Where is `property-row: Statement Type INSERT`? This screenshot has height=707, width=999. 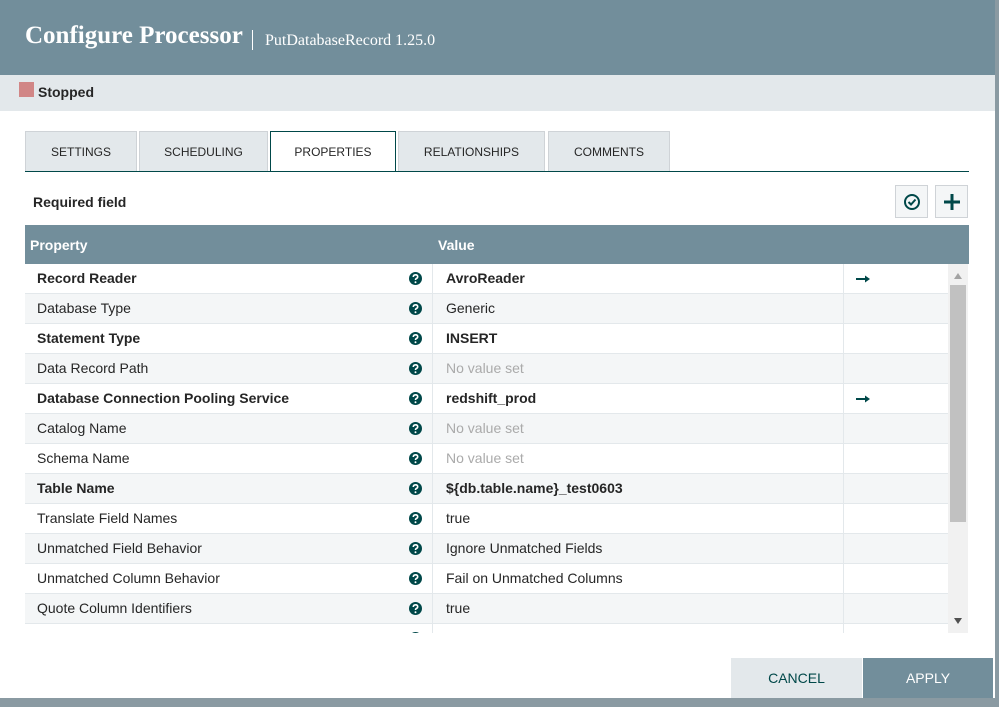
property-row: Statement Type INSERT is located at coordinates (486, 339).